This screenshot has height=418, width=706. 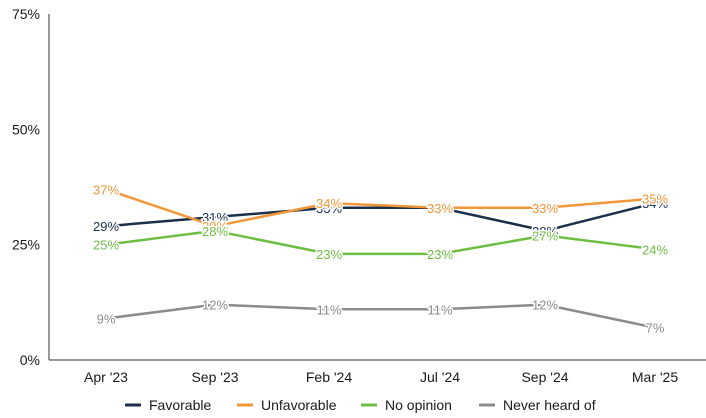 What do you see at coordinates (30, 360) in the screenshot?
I see `y-tick-label: 0%` at bounding box center [30, 360].